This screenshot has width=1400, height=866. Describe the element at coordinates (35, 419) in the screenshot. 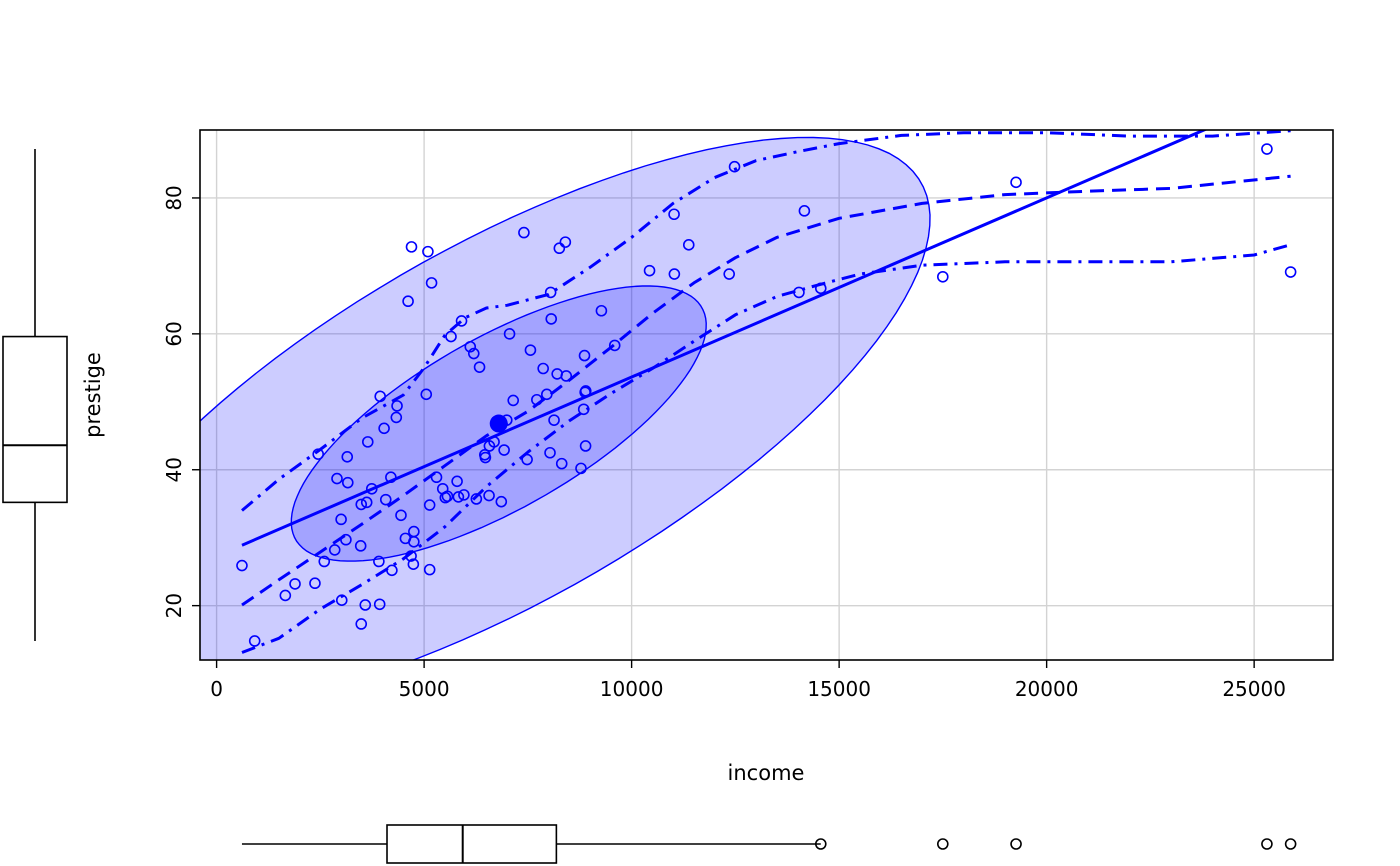

I see `prestige-box` at that location.